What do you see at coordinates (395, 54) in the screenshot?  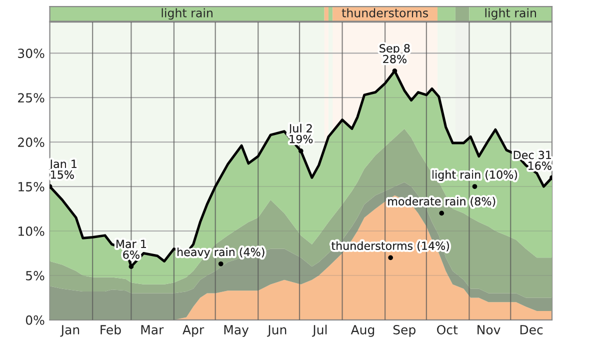 I see `annotation: Sep 8 28%` at bounding box center [395, 54].